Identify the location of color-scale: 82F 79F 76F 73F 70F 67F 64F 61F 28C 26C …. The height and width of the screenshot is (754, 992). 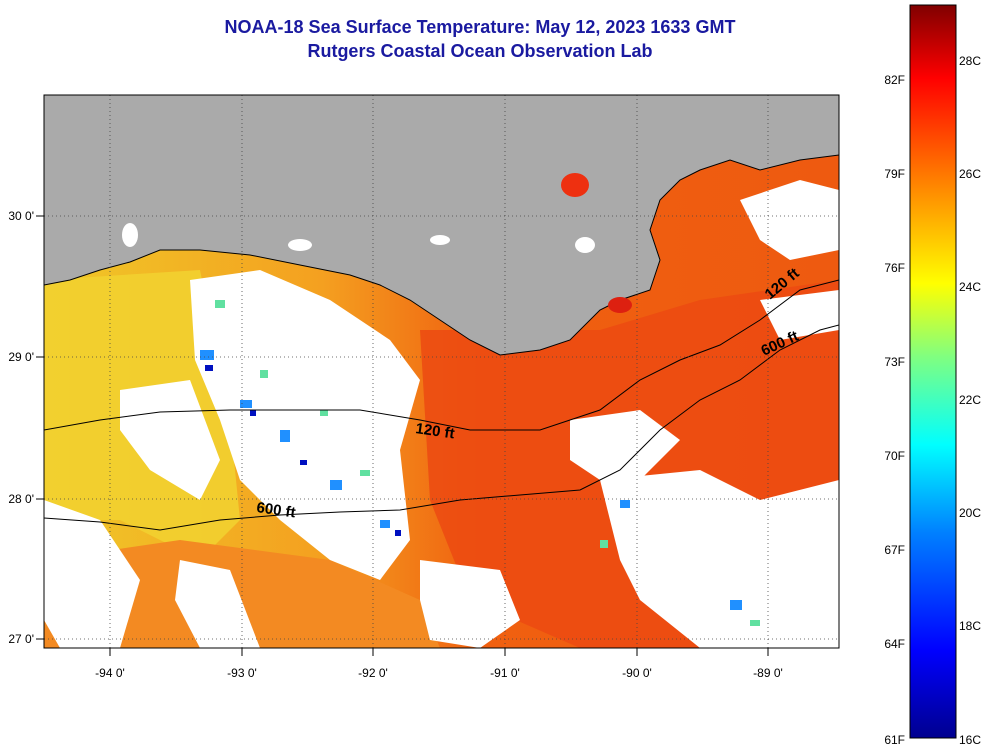
(932, 375).